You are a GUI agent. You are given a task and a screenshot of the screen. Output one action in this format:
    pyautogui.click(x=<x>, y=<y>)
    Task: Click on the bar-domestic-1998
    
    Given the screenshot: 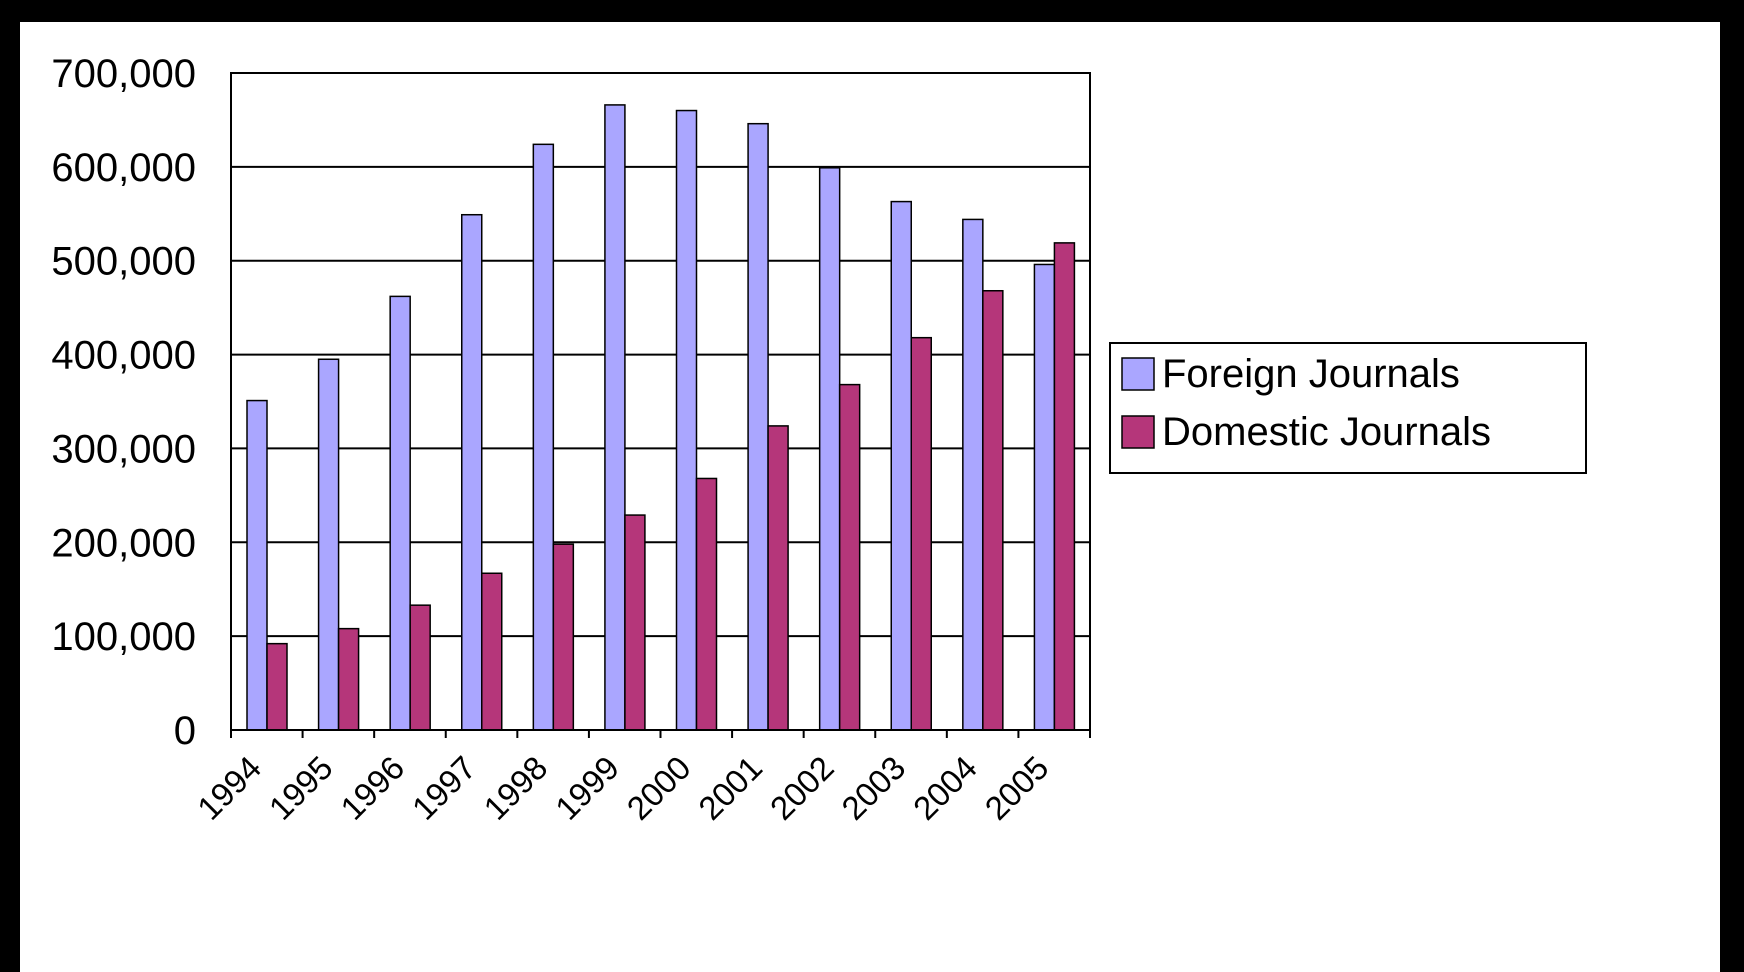 What is the action you would take?
    pyautogui.click(x=563, y=637)
    